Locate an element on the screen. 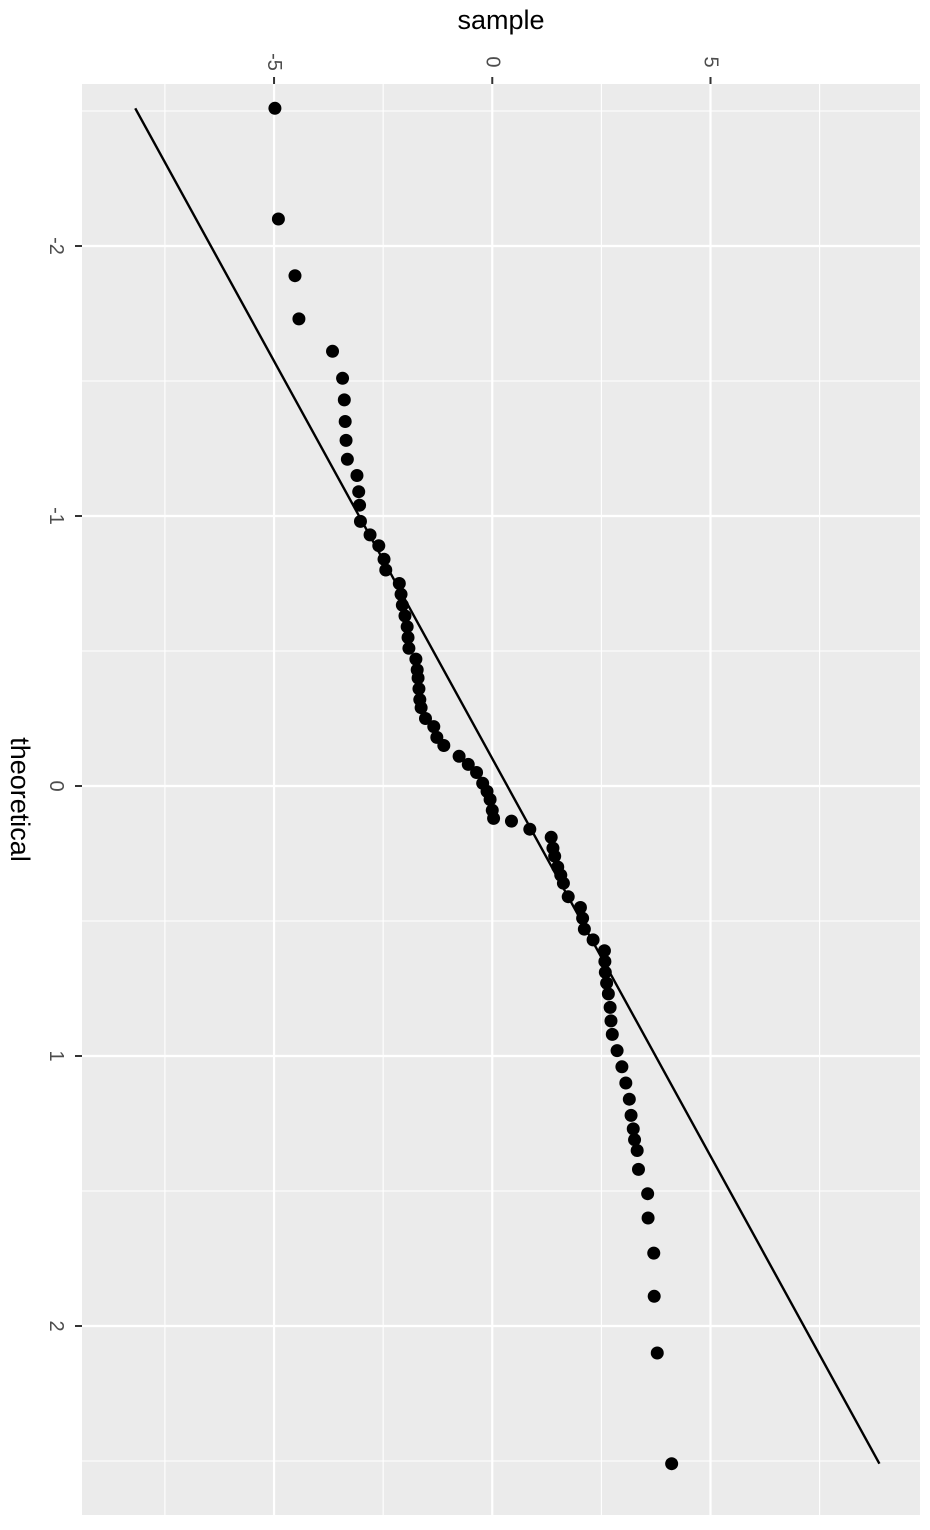  x-axis-ticks: -2 -1 0 1 2 is located at coordinates (63, 784).